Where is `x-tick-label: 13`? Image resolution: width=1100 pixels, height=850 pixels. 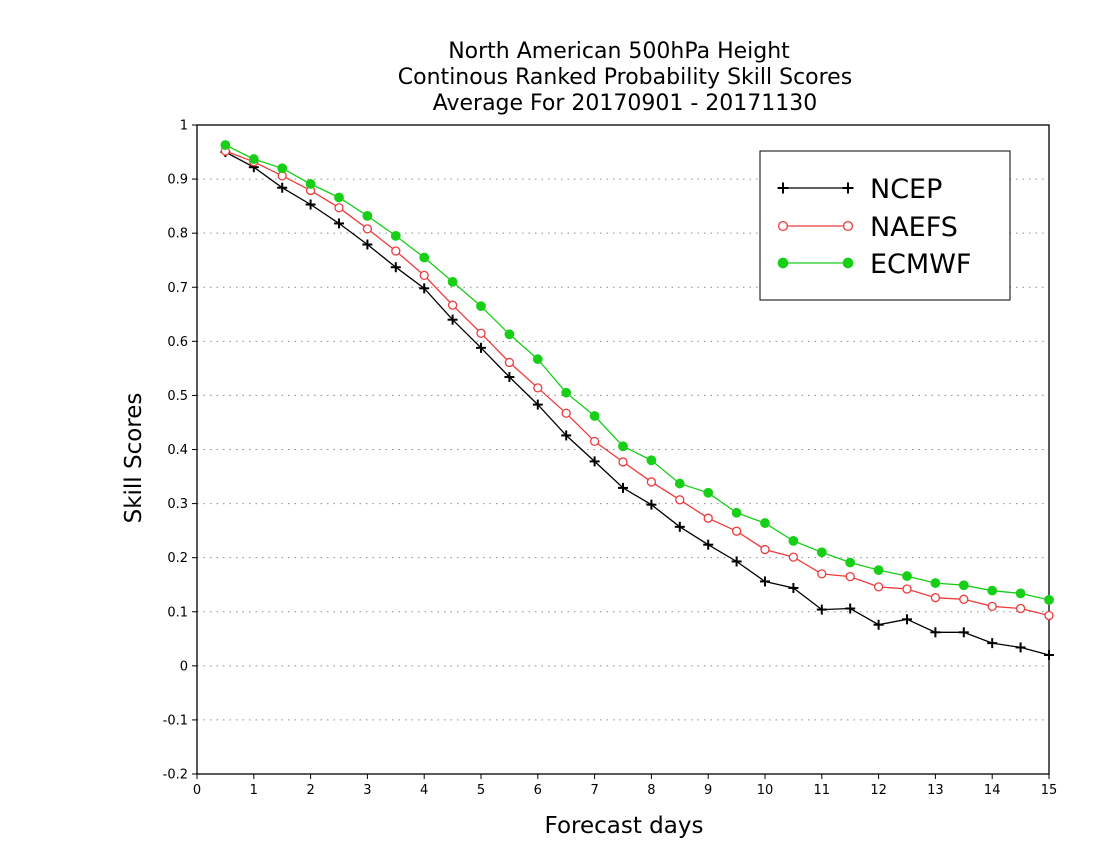 x-tick-label: 13 is located at coordinates (935, 790).